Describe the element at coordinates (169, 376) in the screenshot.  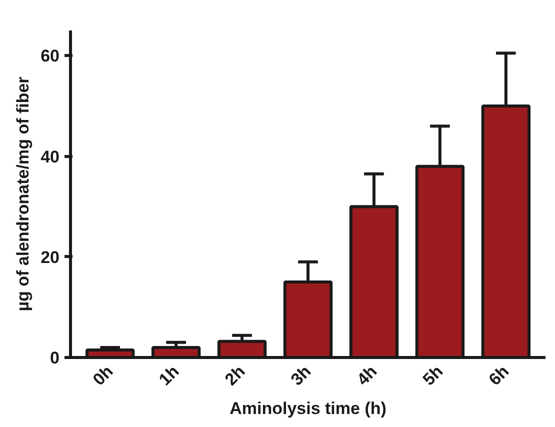
I see `x-tick-label: 1h` at that location.